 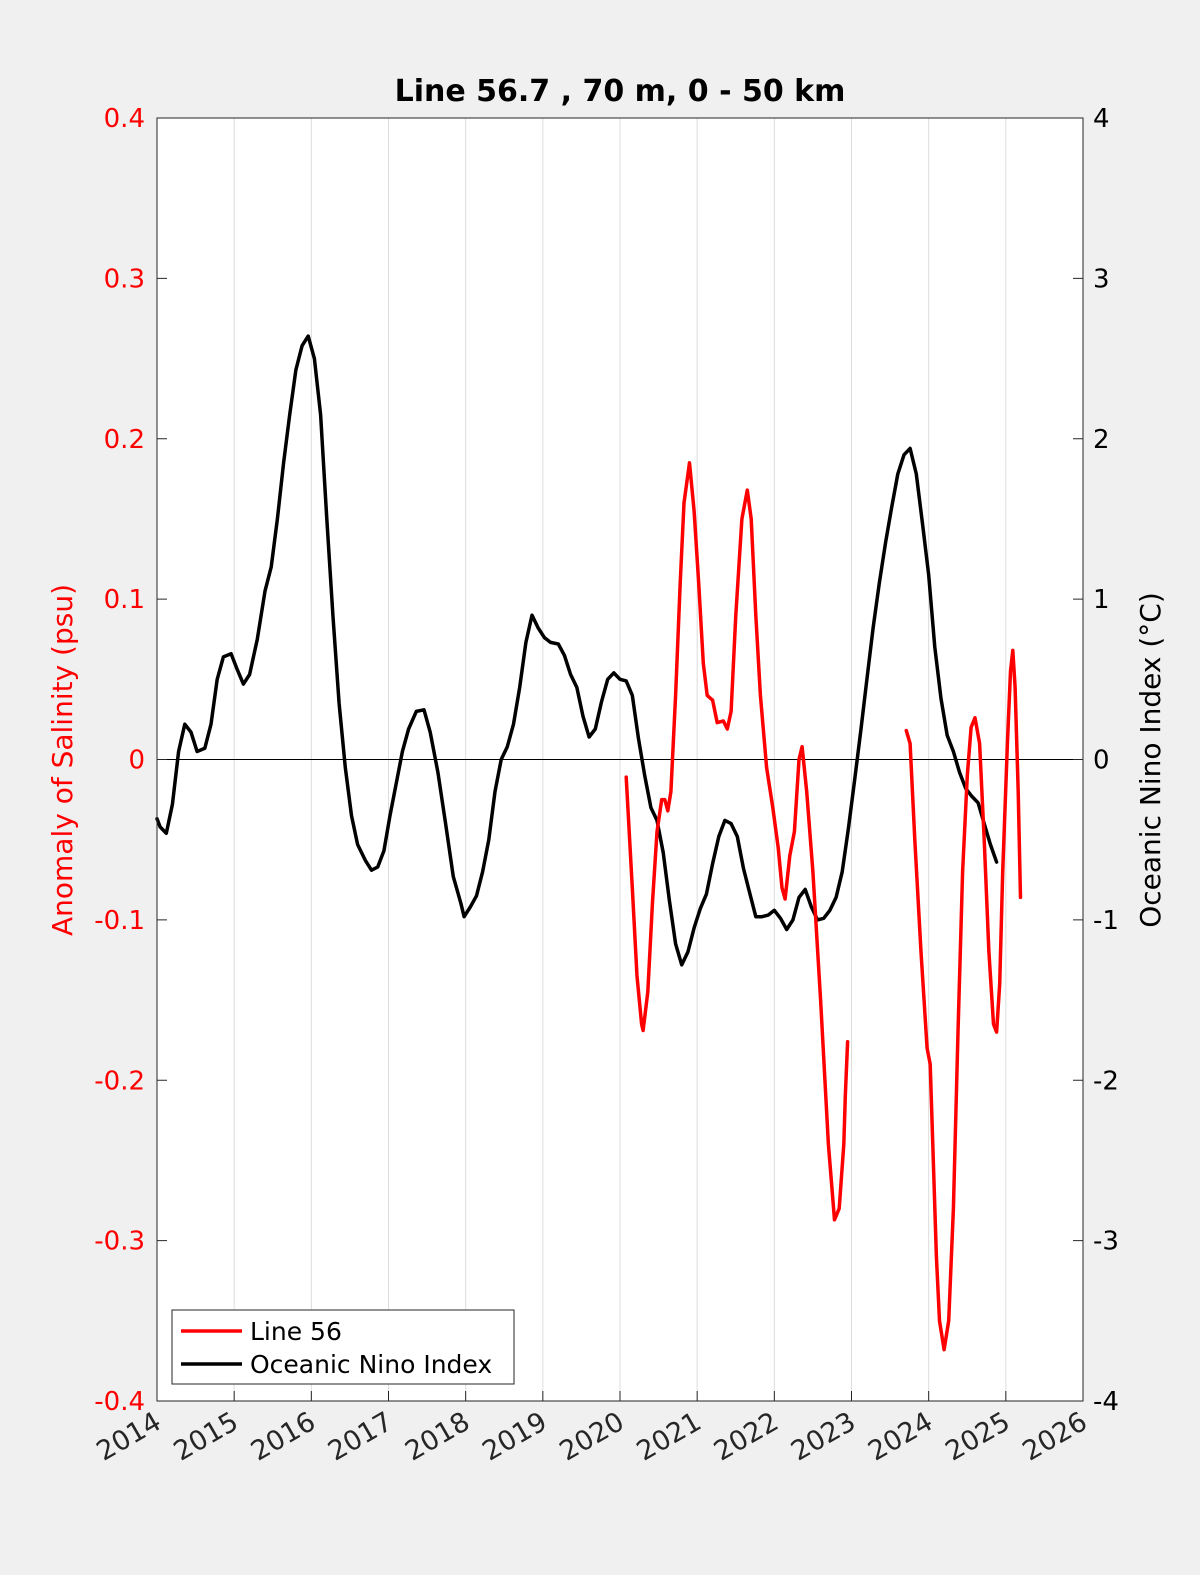 What do you see at coordinates (1150, 760) in the screenshot?
I see `y-axis-right-label: Oceanic Nino Index (°C)` at bounding box center [1150, 760].